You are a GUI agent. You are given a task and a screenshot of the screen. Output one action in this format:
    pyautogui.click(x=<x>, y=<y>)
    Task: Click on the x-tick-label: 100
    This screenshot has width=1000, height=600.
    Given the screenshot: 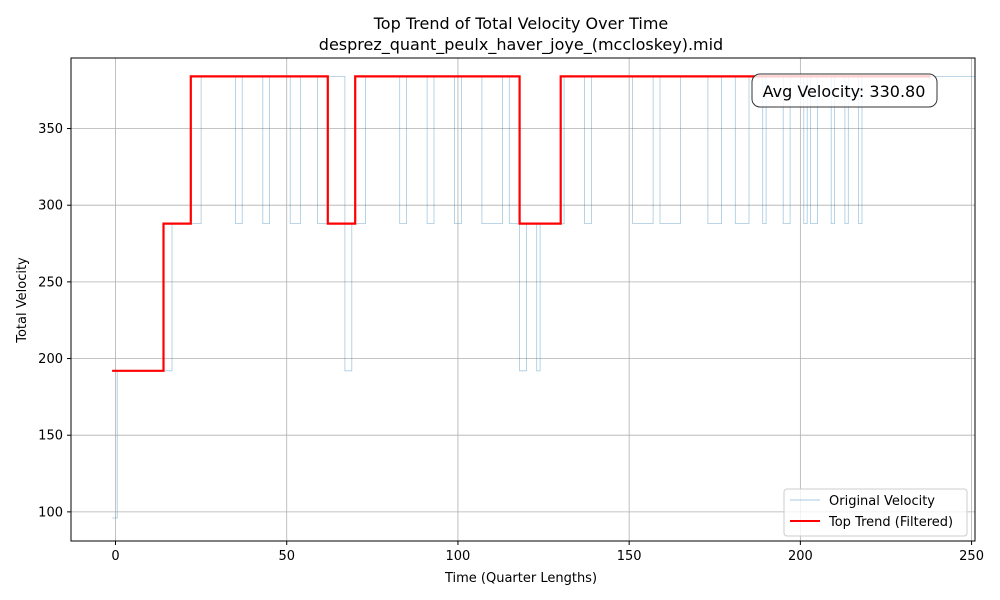 What is the action you would take?
    pyautogui.click(x=458, y=556)
    